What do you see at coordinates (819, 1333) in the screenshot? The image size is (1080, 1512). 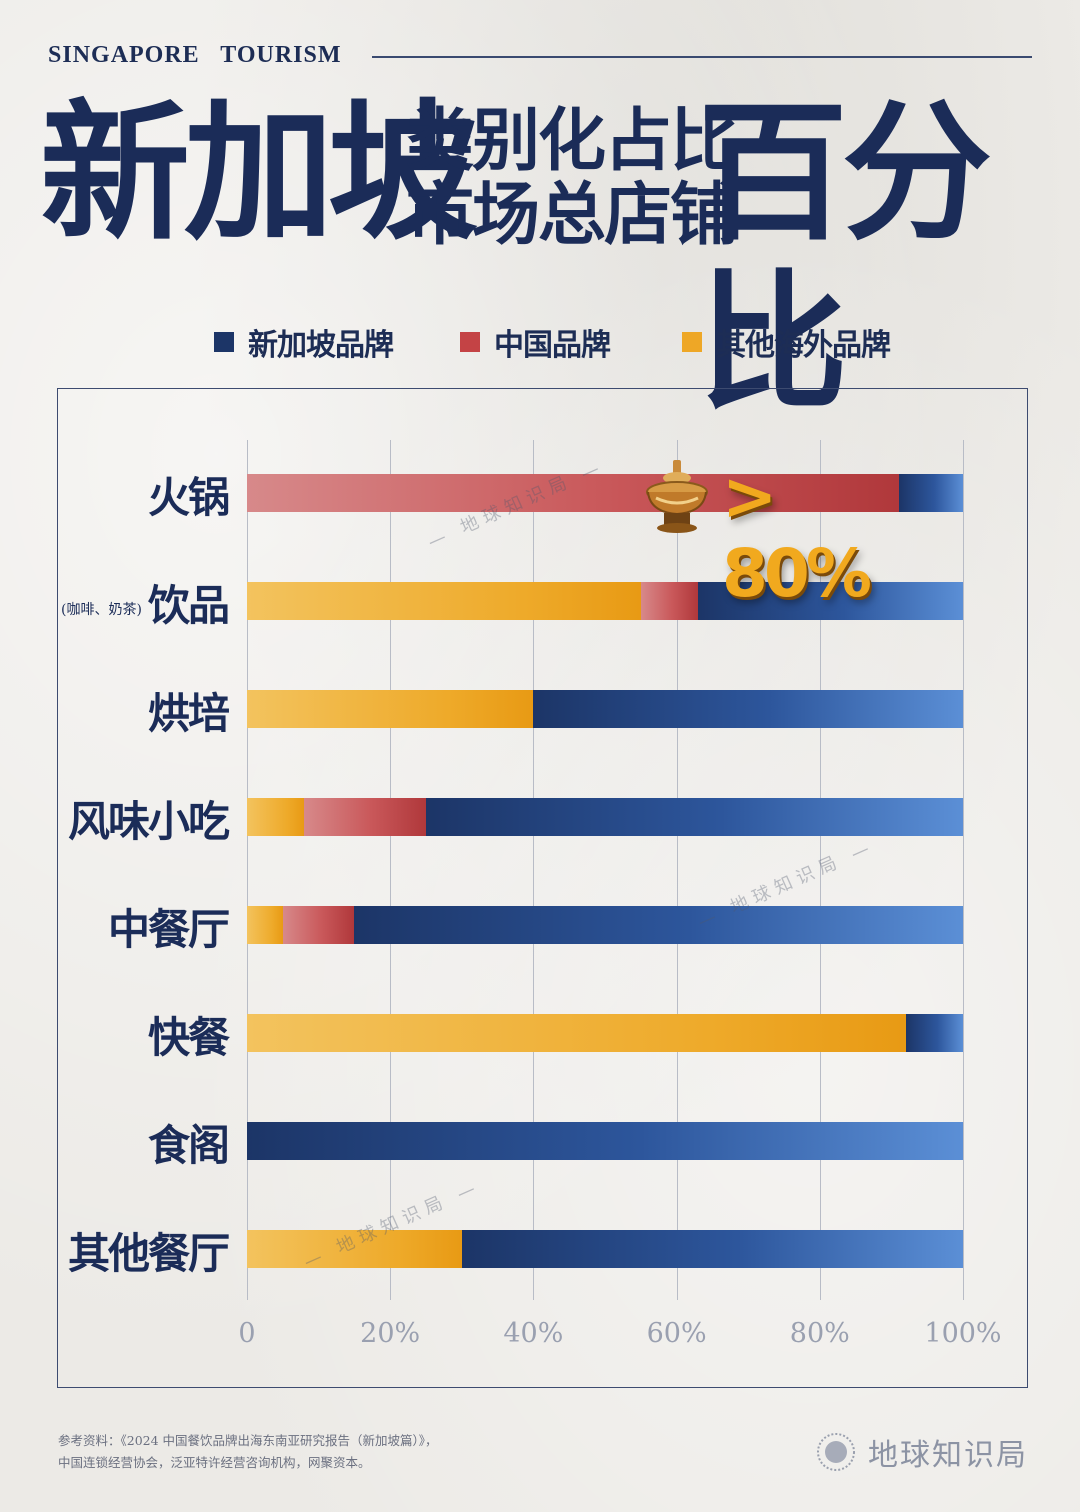 I see `x-tick-label: 80%` at bounding box center [819, 1333].